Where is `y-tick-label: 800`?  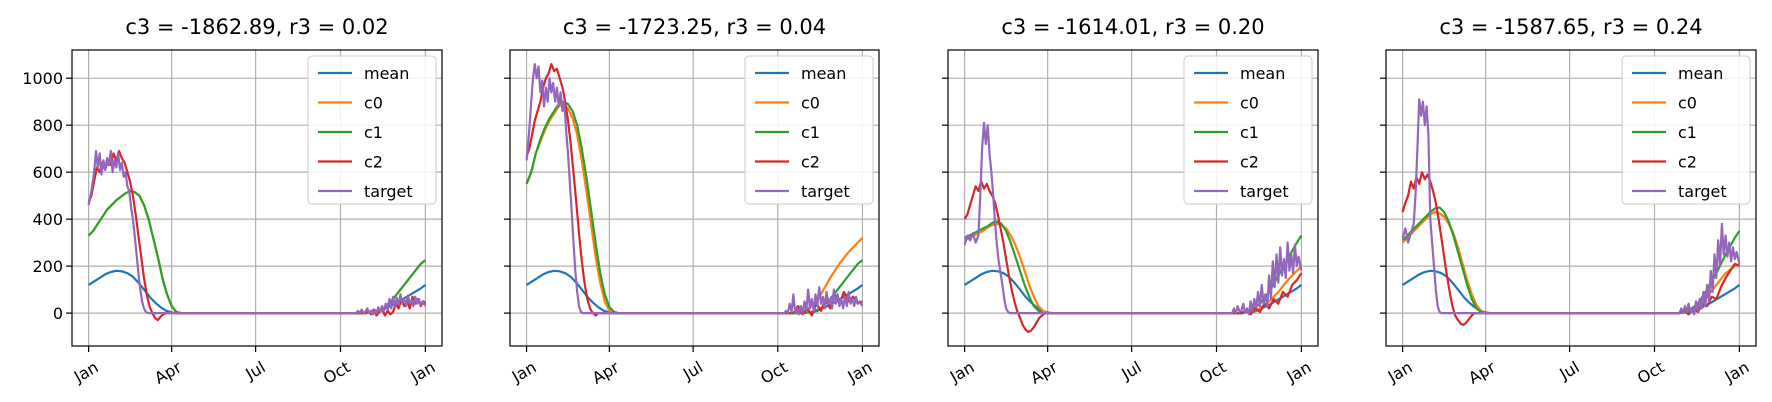 y-tick-label: 800 is located at coordinates (47, 125).